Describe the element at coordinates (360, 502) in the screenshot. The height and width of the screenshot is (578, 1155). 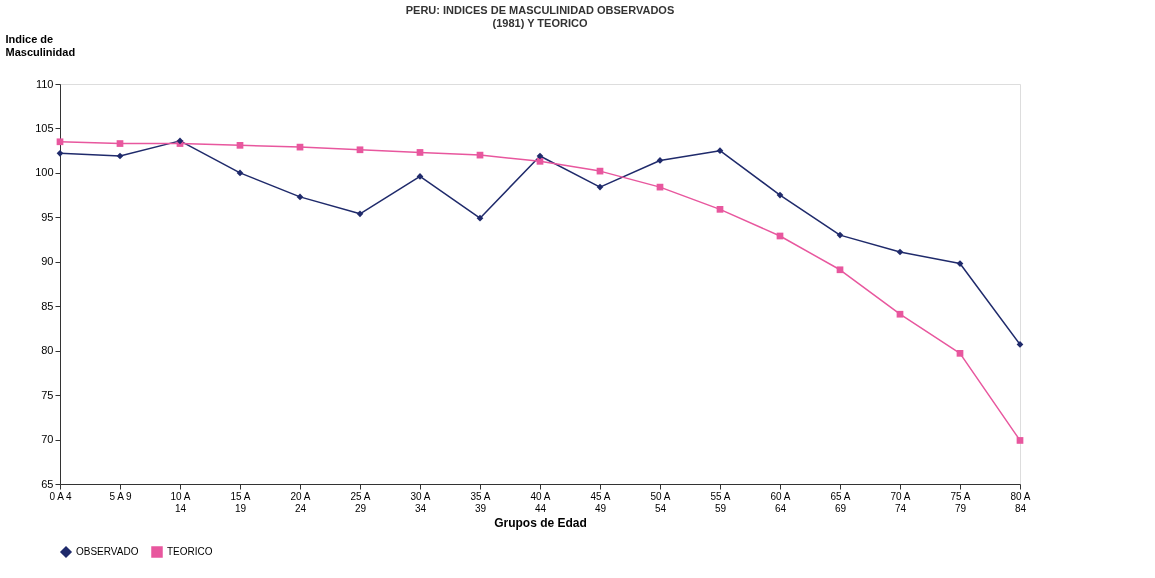
I see `x-tick-label: 25 A 29` at that location.